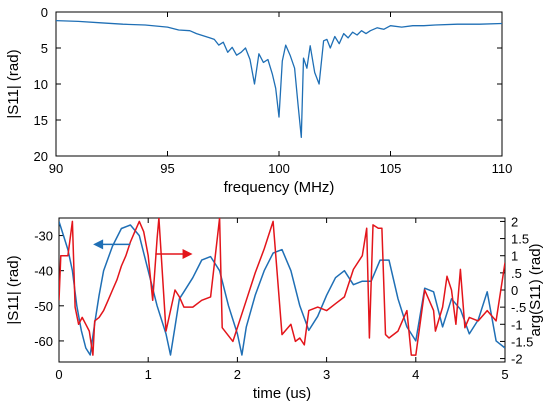  I want to click on top-y-tick-label: 20, so click(41, 156).